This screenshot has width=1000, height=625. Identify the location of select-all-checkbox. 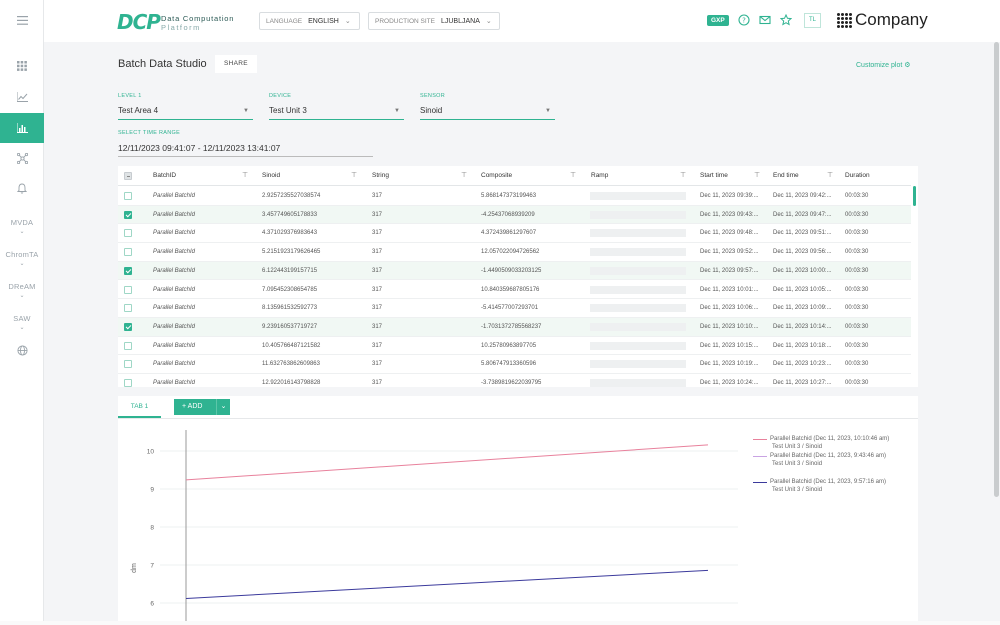
(128, 176).